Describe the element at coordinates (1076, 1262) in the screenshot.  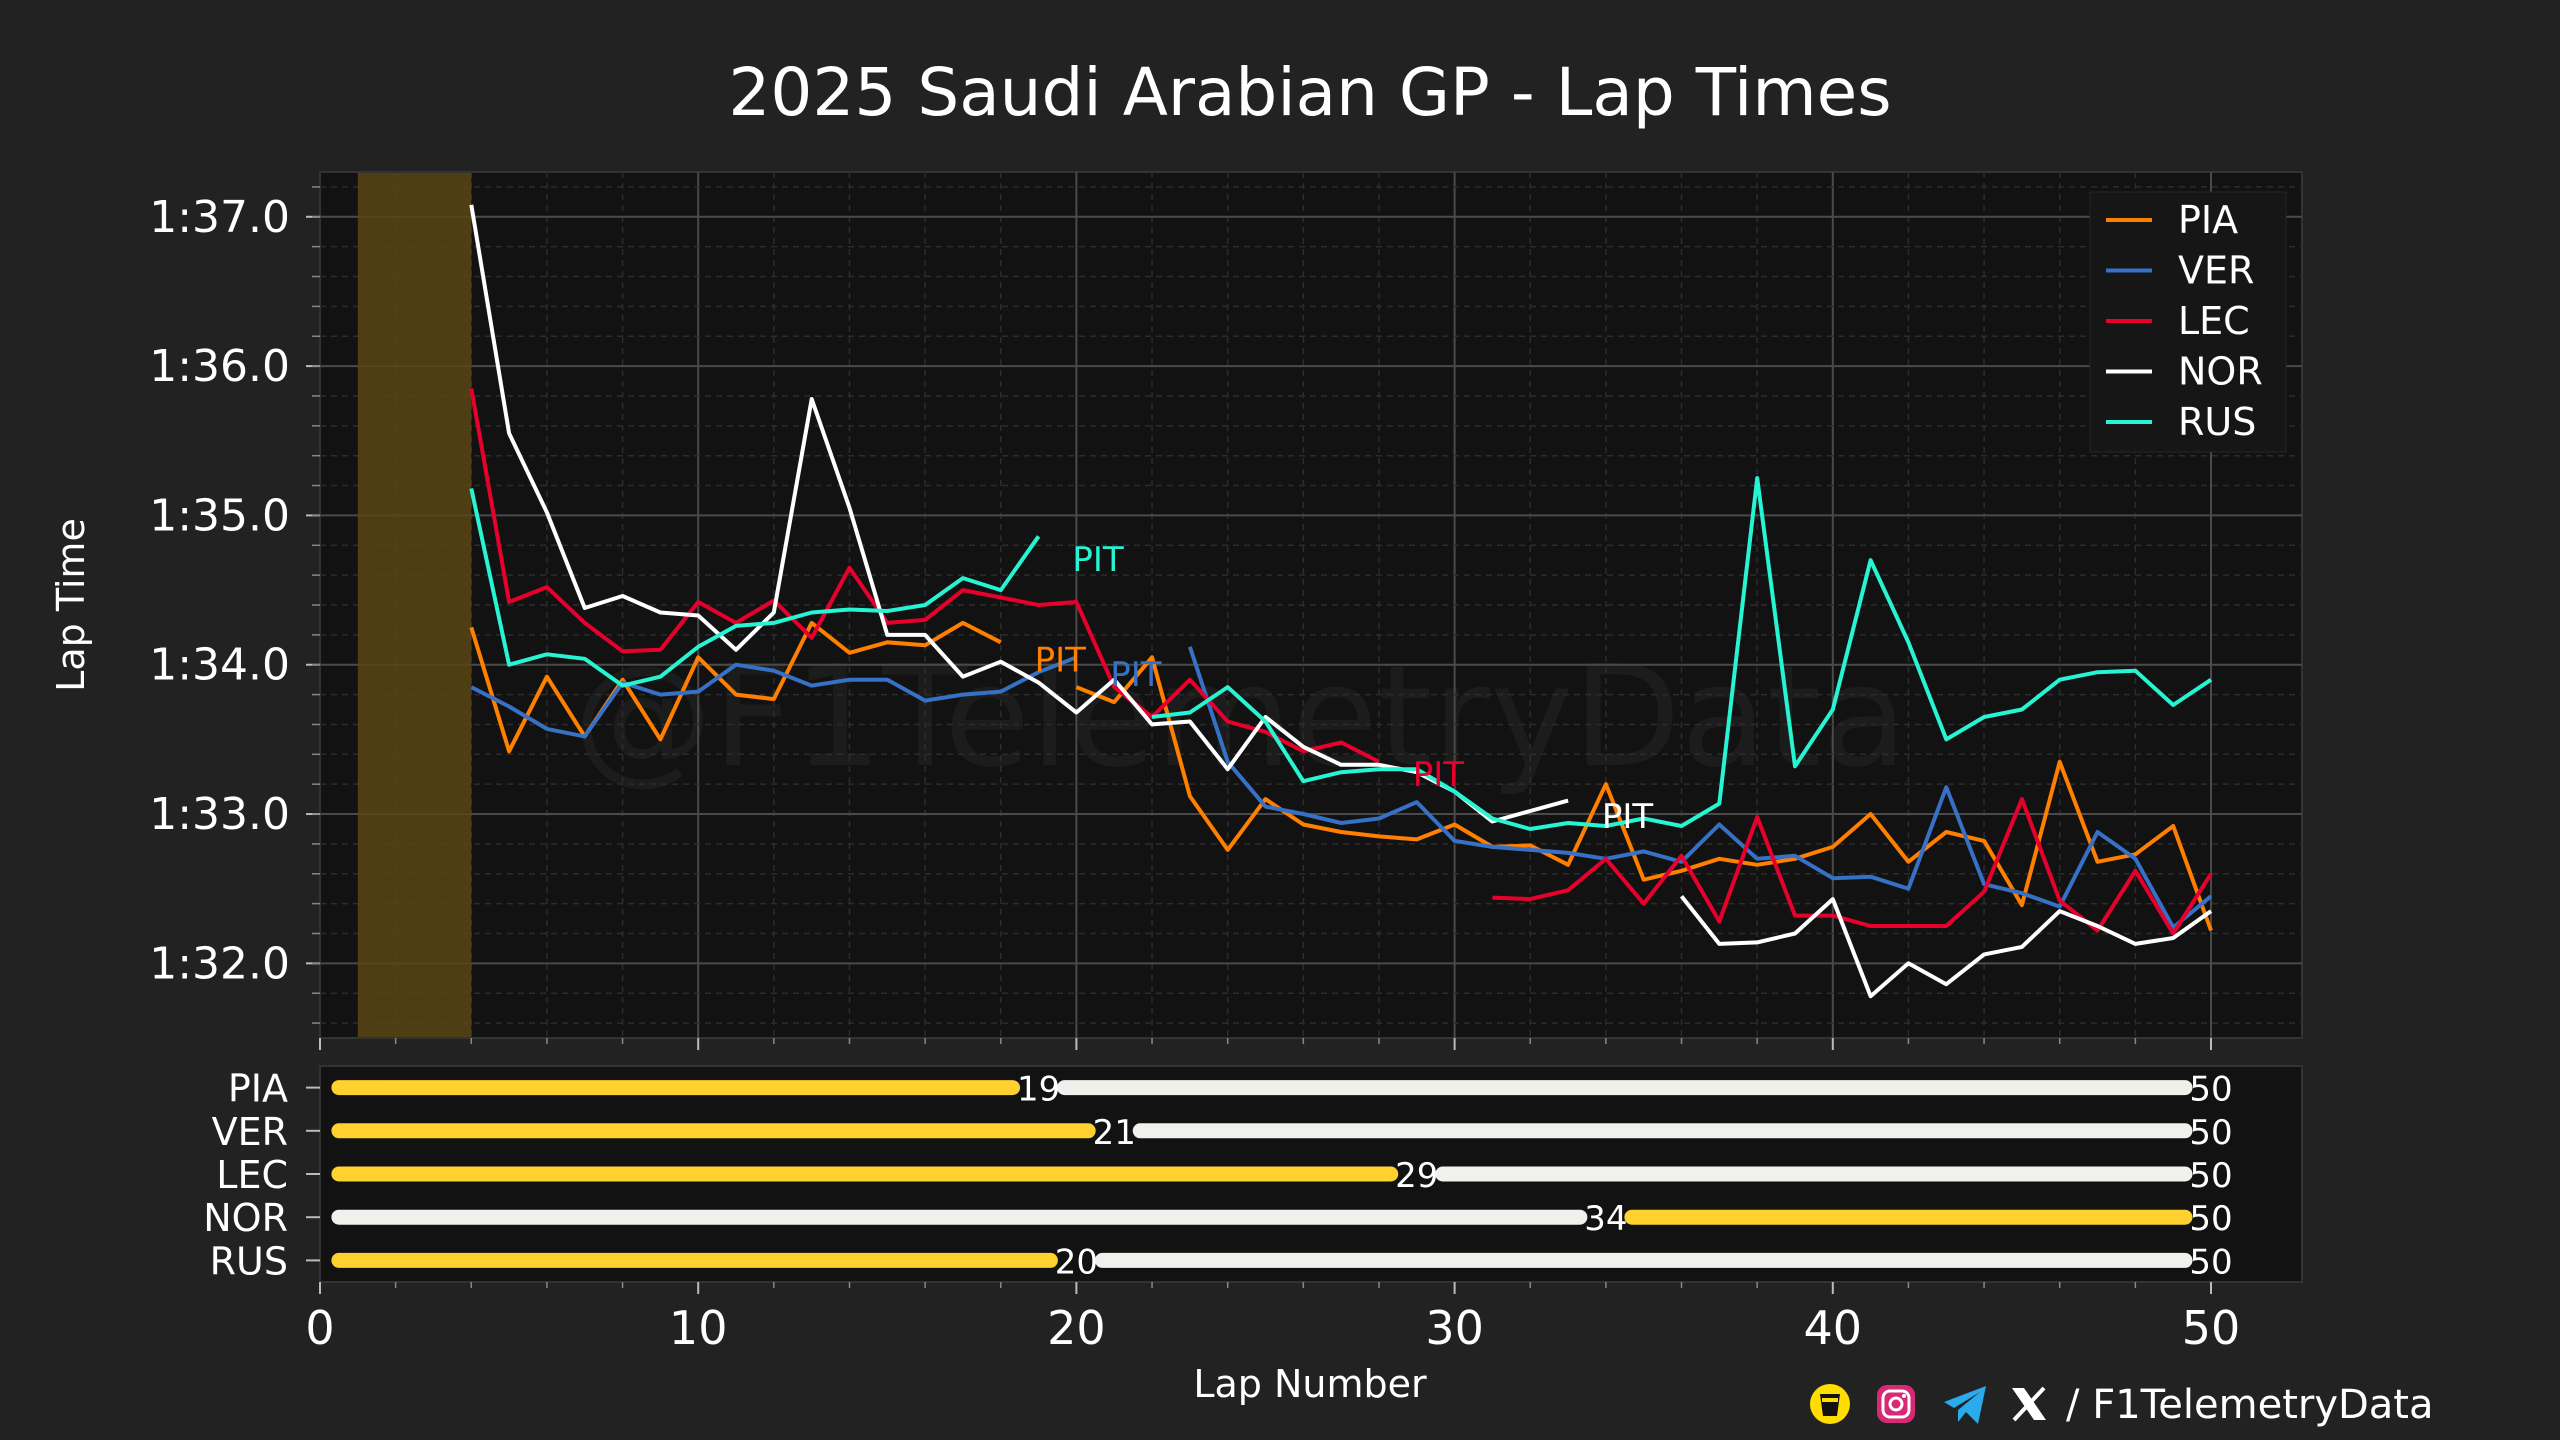
I see `stint-end-label: 20` at that location.